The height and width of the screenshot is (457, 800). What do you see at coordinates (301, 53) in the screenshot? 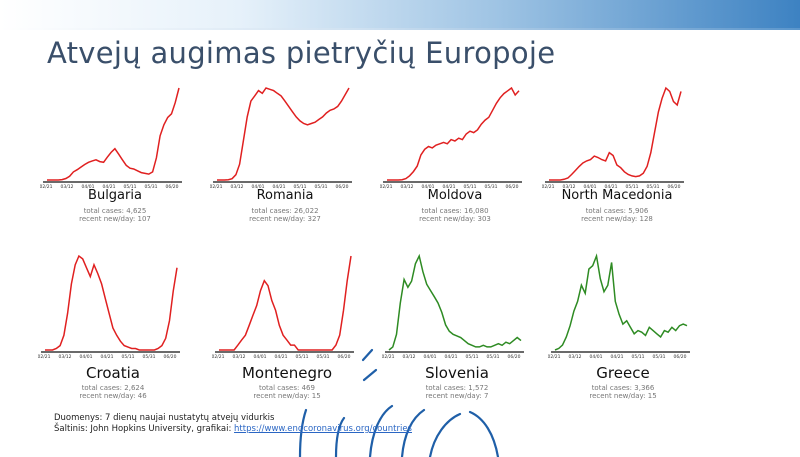
I see `slide-title: Atvejų augimas pietryčių Europoje` at bounding box center [301, 53].